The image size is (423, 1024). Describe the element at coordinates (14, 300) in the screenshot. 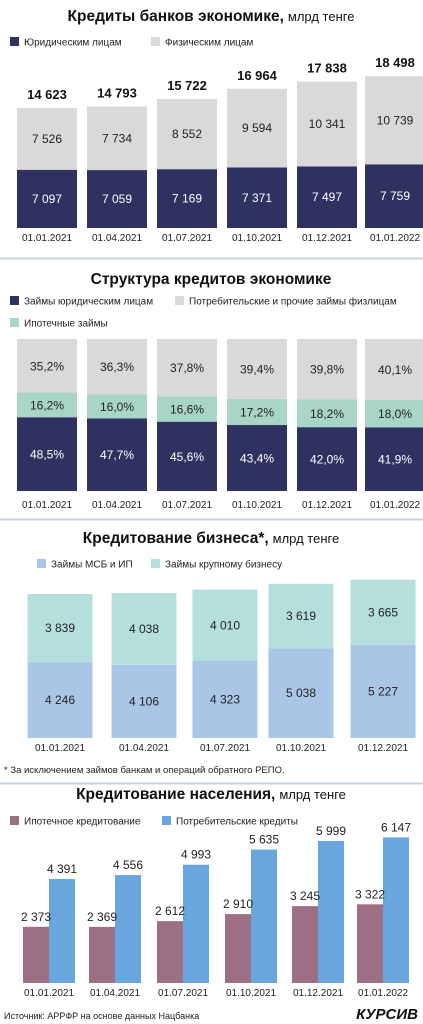

I see `legend-swatch-corporate-loans` at that location.